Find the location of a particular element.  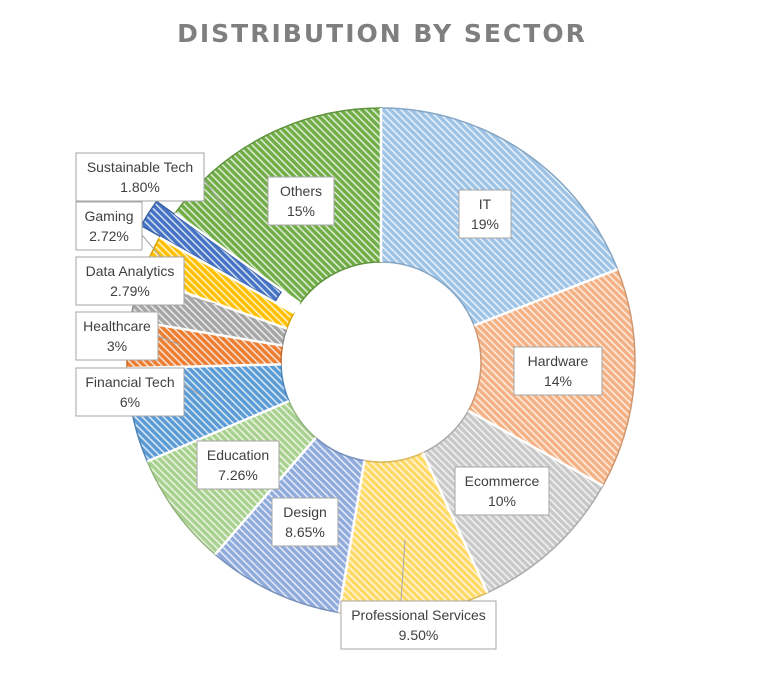

data-label: Data Analytics 2.79% is located at coordinates (130, 281).